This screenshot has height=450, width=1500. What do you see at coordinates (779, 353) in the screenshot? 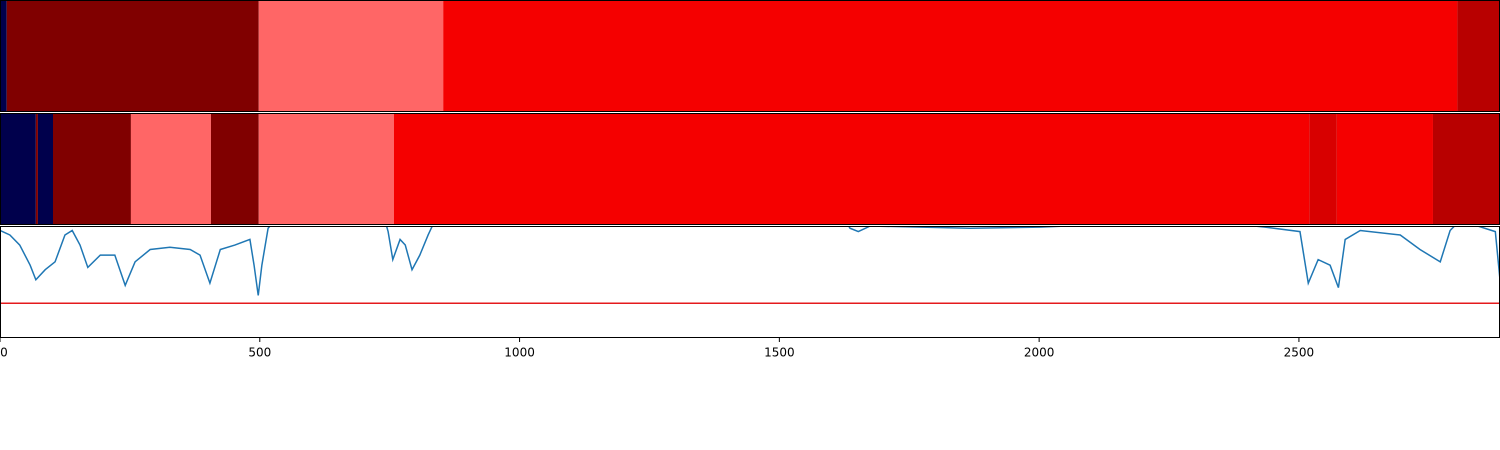
I see `x-tick-label: 1500` at bounding box center [779, 353].